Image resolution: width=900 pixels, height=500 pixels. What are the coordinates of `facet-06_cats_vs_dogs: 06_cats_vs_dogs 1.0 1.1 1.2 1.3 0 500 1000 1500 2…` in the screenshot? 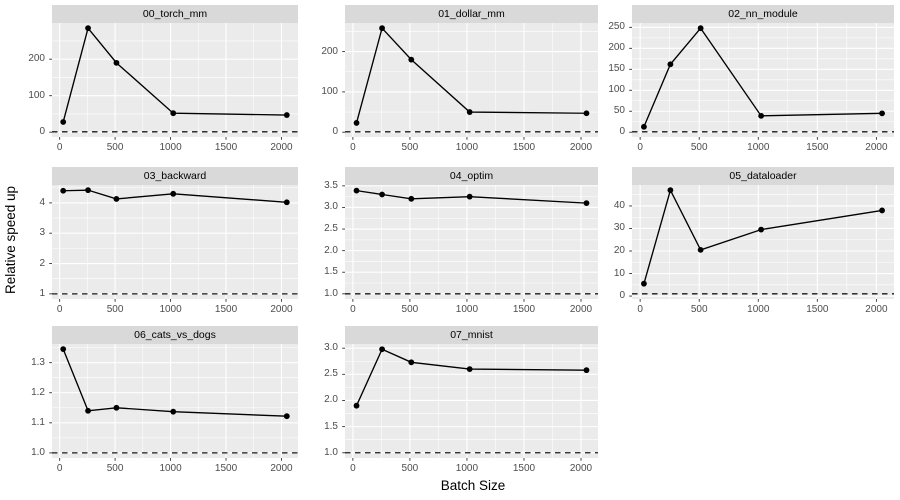 It's located at (160, 409).